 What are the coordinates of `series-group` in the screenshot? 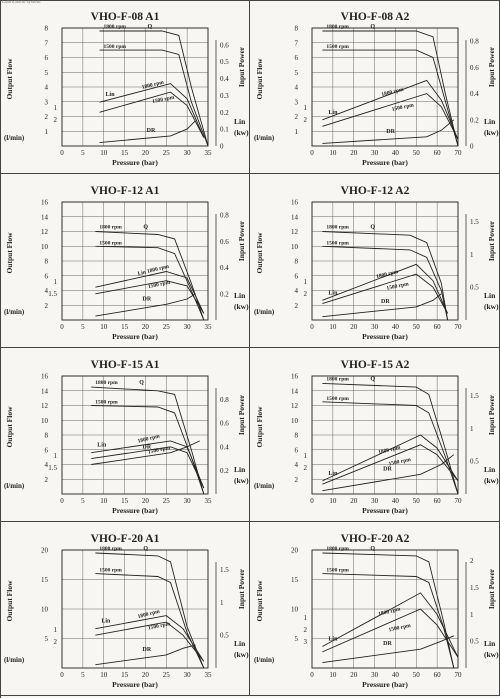 It's located at (154, 88).